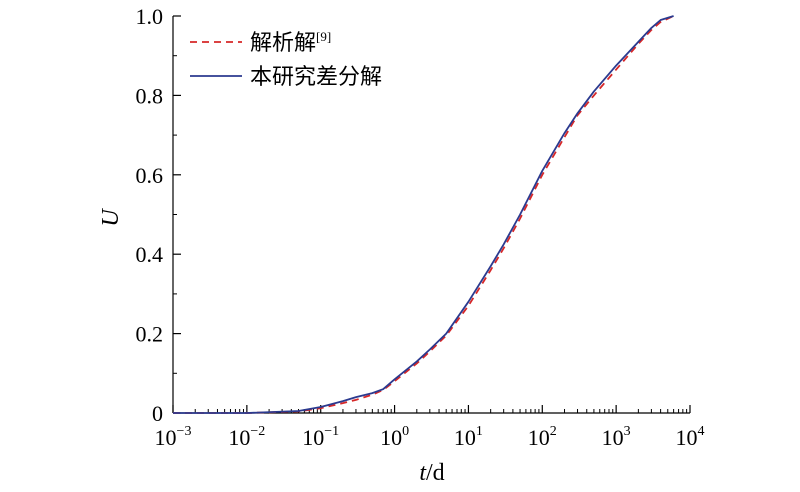 The height and width of the screenshot is (492, 800). What do you see at coordinates (111, 217) in the screenshot?
I see `y-axis-label: U` at bounding box center [111, 217].